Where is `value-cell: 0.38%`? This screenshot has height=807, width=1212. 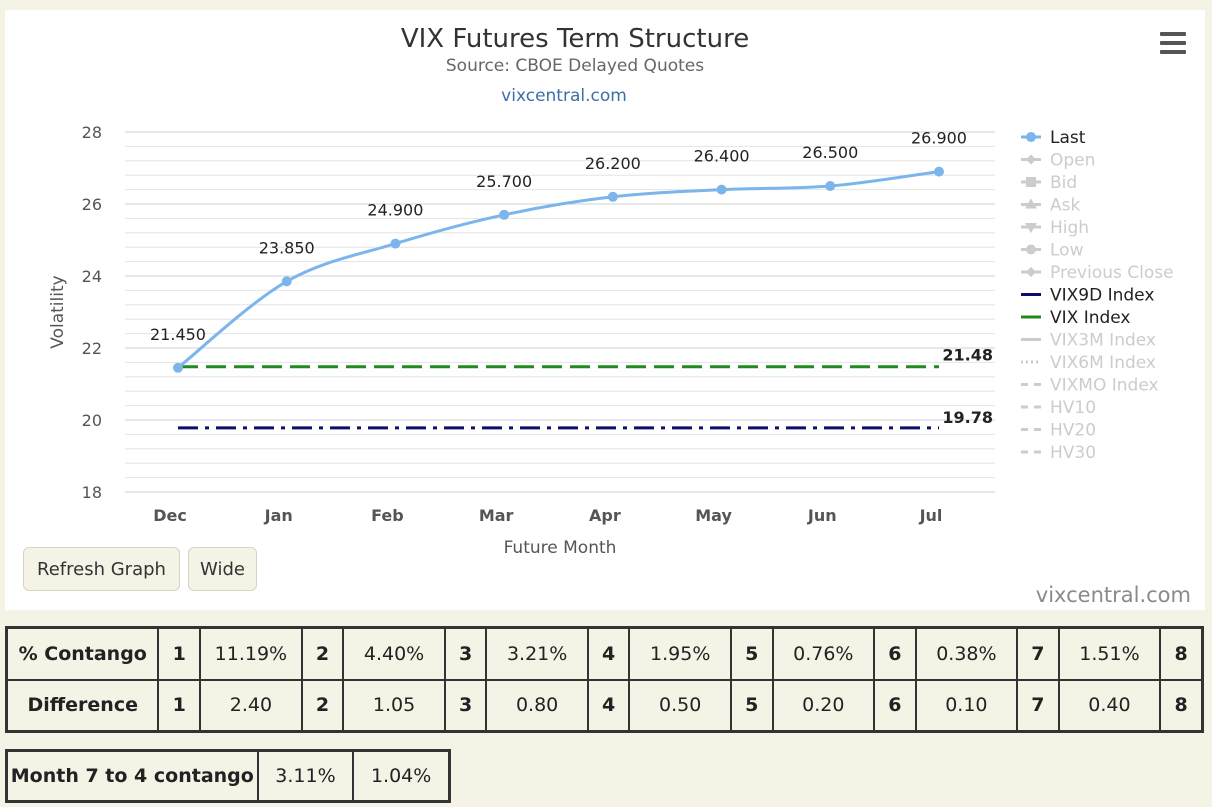
value-cell: 0.38% is located at coordinates (966, 653).